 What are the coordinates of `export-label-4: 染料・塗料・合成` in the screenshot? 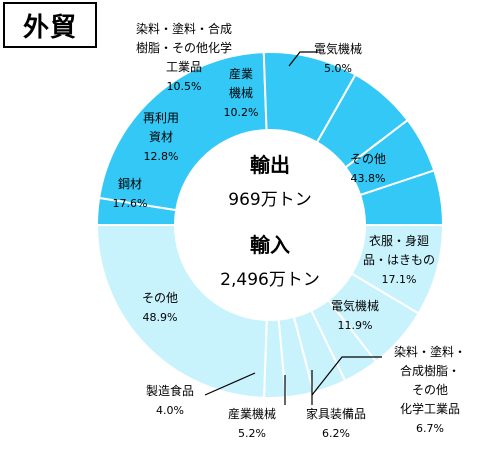 It's located at (184, 28).